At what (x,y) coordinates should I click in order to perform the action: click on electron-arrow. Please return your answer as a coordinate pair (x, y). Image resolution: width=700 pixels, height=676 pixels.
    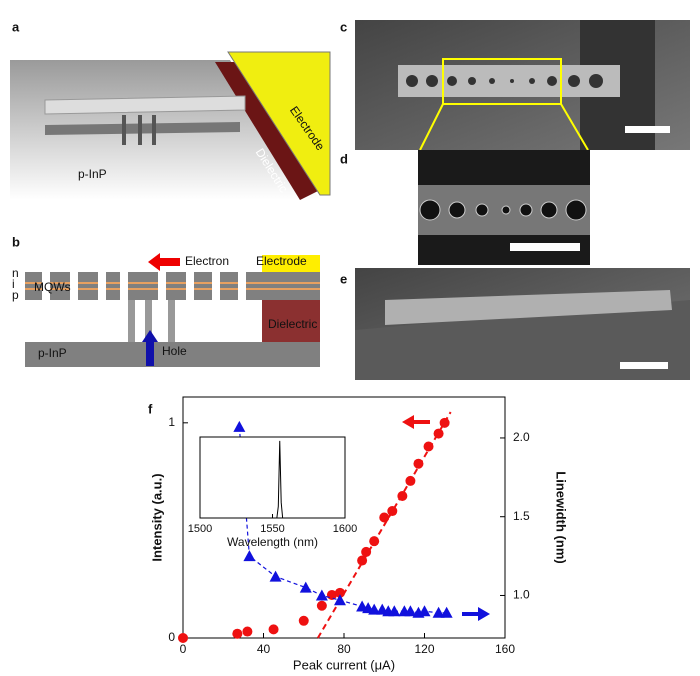
    Looking at the image, I should click on (164, 262).